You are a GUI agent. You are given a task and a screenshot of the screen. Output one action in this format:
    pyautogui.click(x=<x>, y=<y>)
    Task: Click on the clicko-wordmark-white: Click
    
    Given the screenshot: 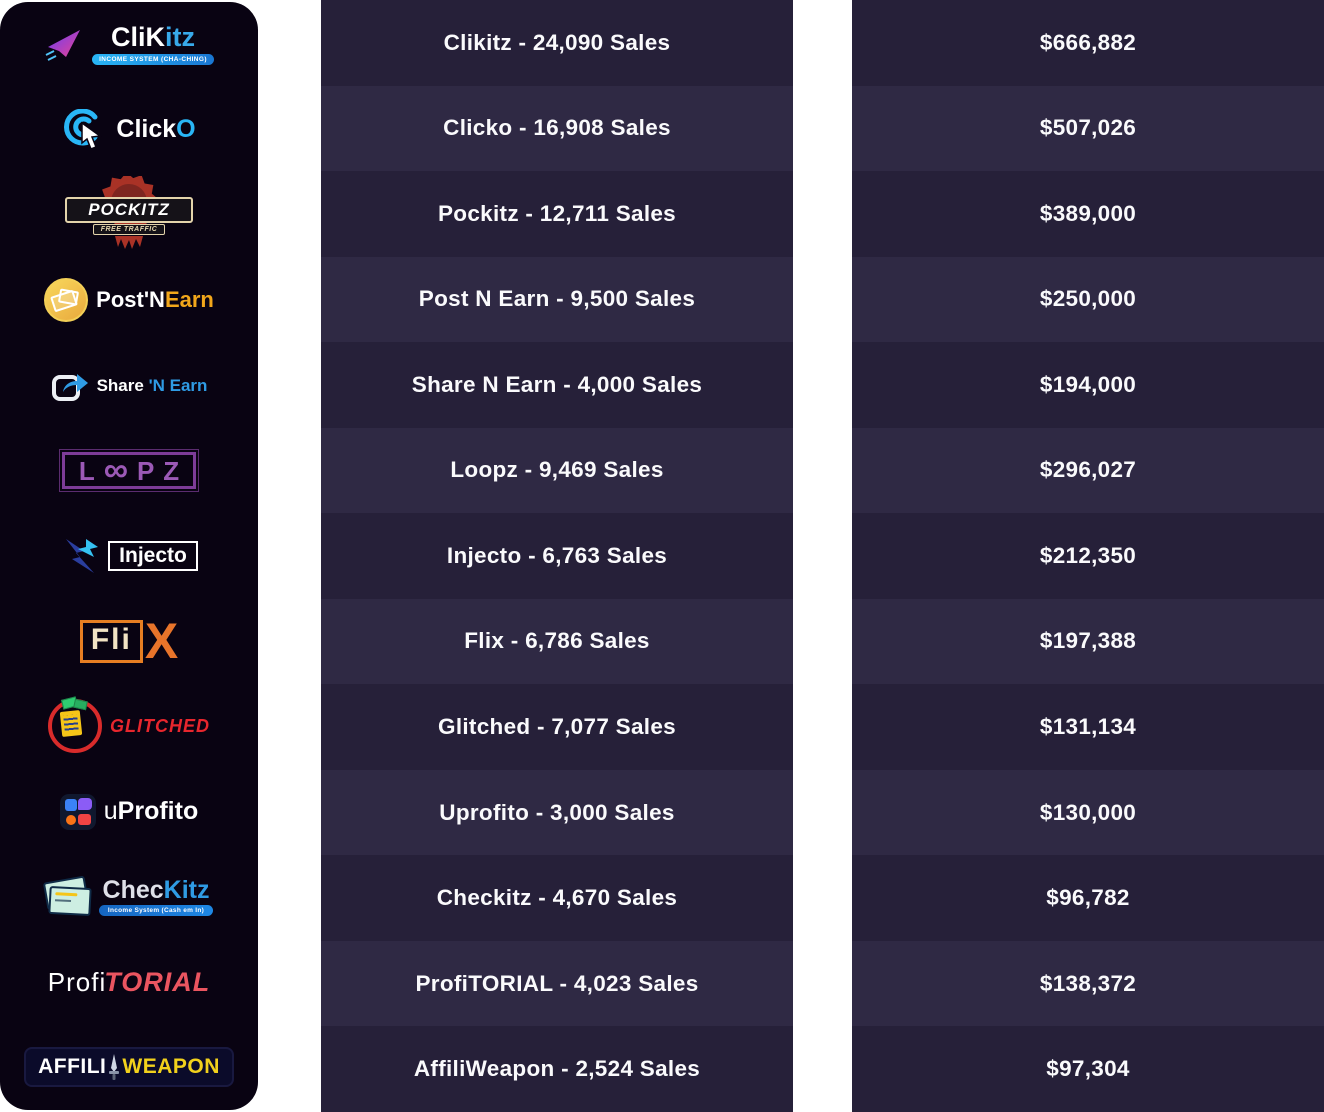 What is the action you would take?
    pyautogui.click(x=146, y=129)
    